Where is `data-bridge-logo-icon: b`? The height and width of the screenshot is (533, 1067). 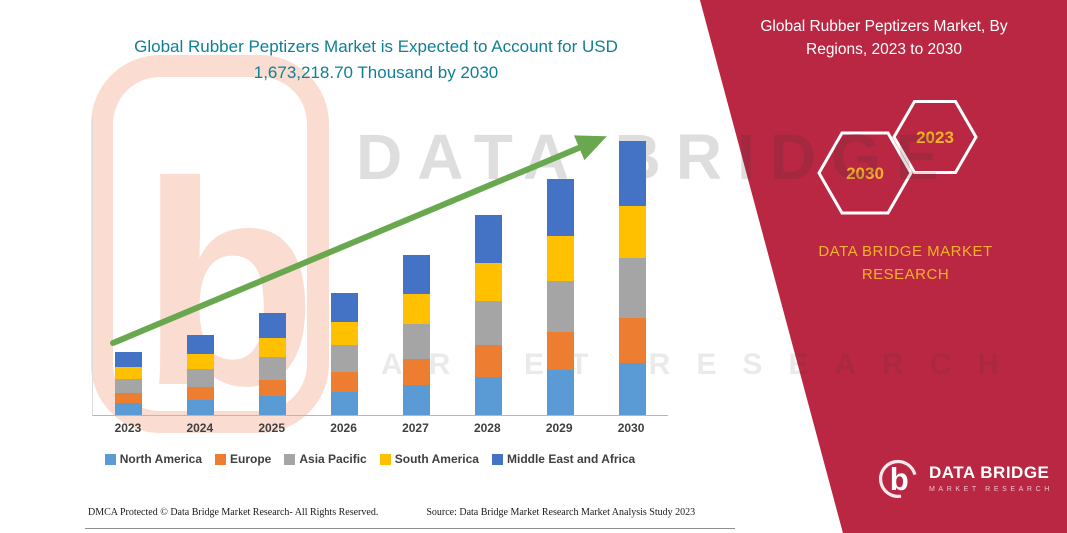 data-bridge-logo-icon: b is located at coordinates (898, 478).